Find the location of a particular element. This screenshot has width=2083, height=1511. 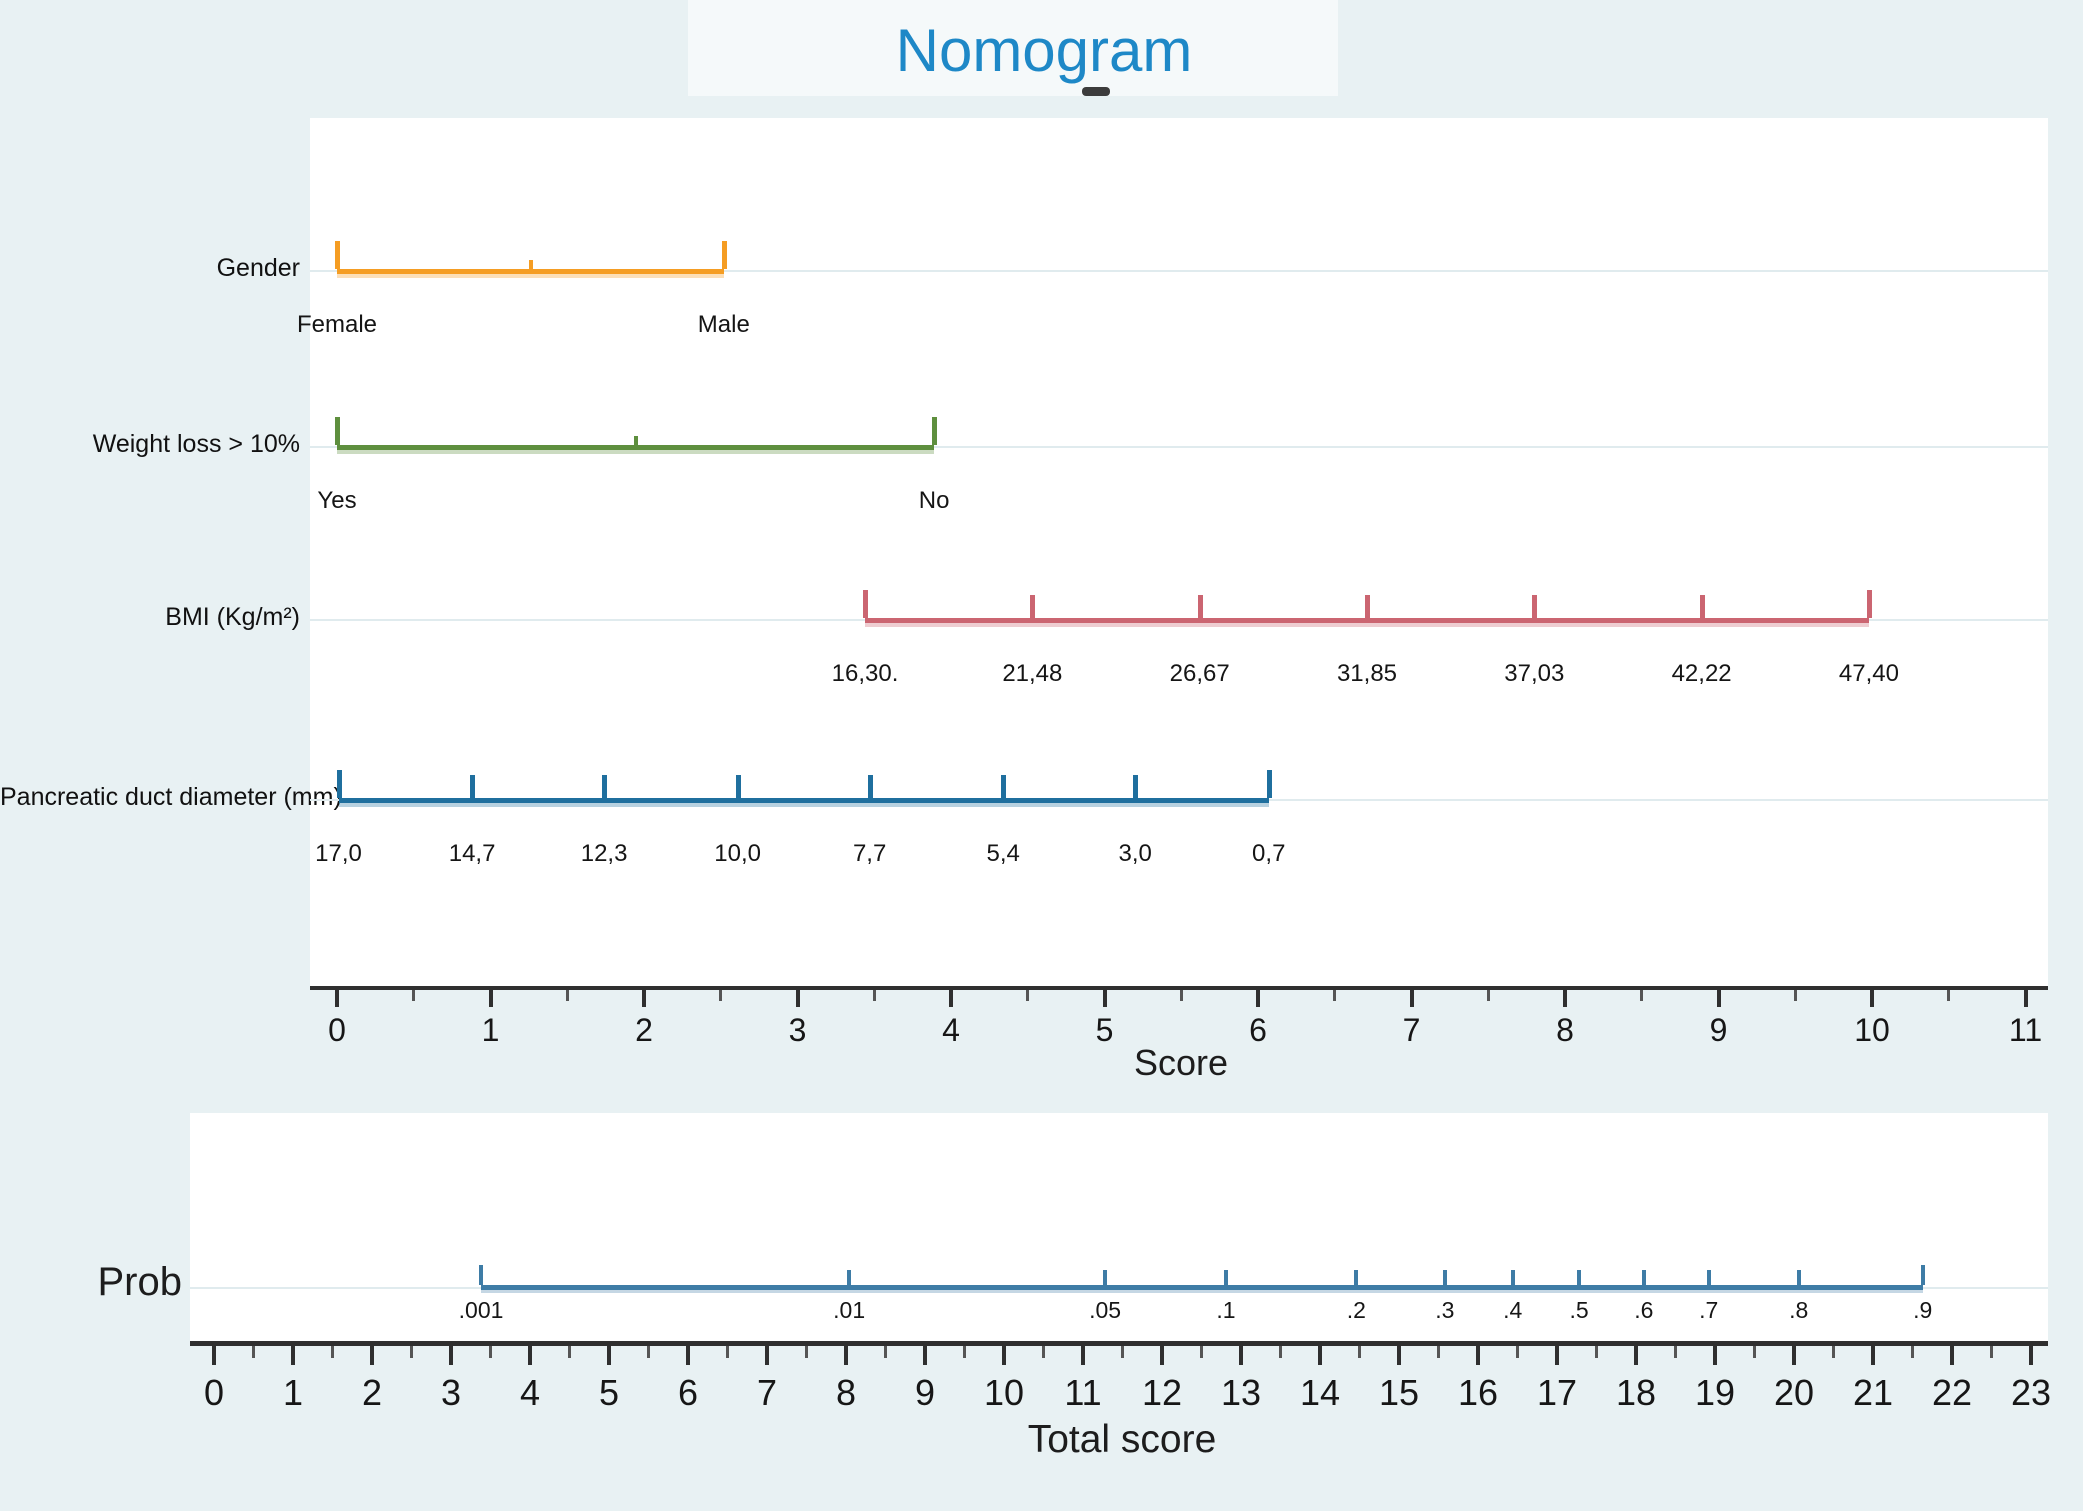

total-tick-label-6: 6 is located at coordinates (688, 1392).